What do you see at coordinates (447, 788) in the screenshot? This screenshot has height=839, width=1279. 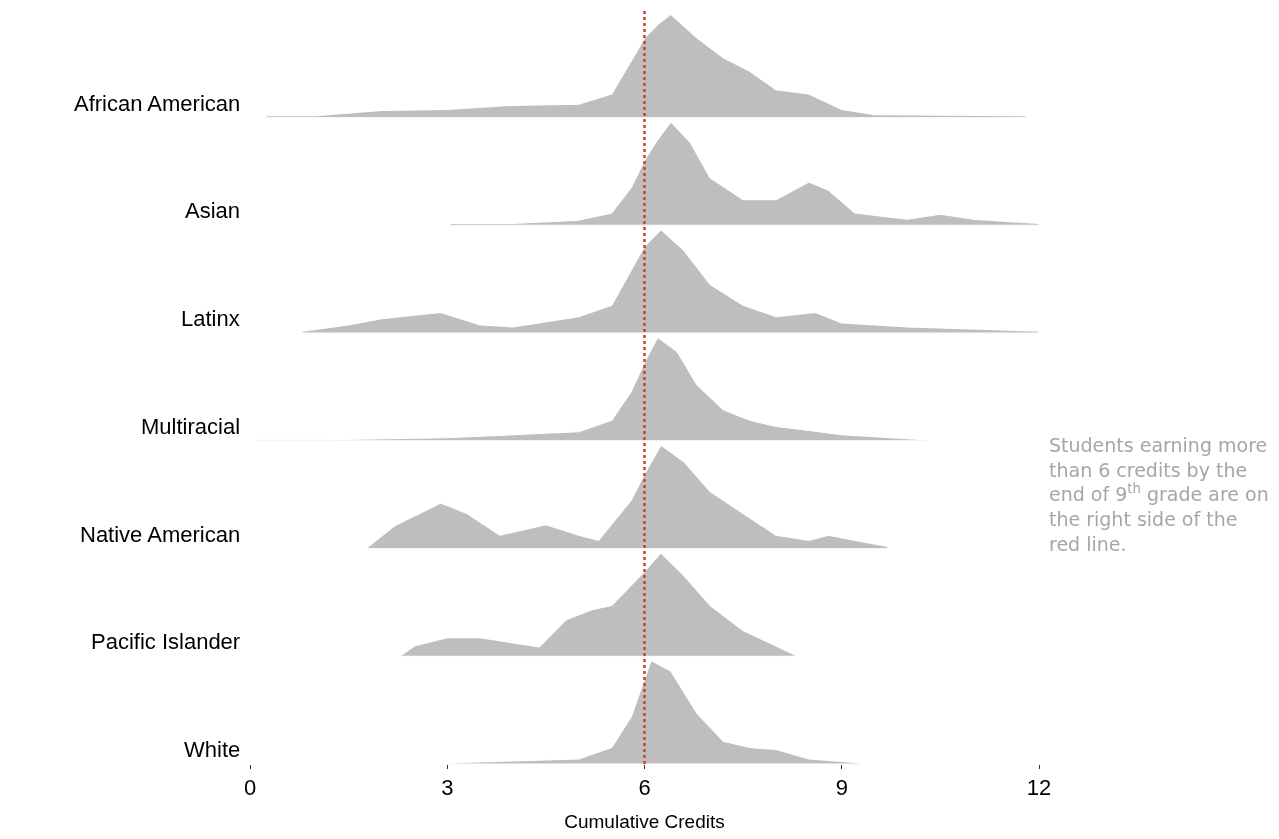 I see `x-tick-label: 3` at bounding box center [447, 788].